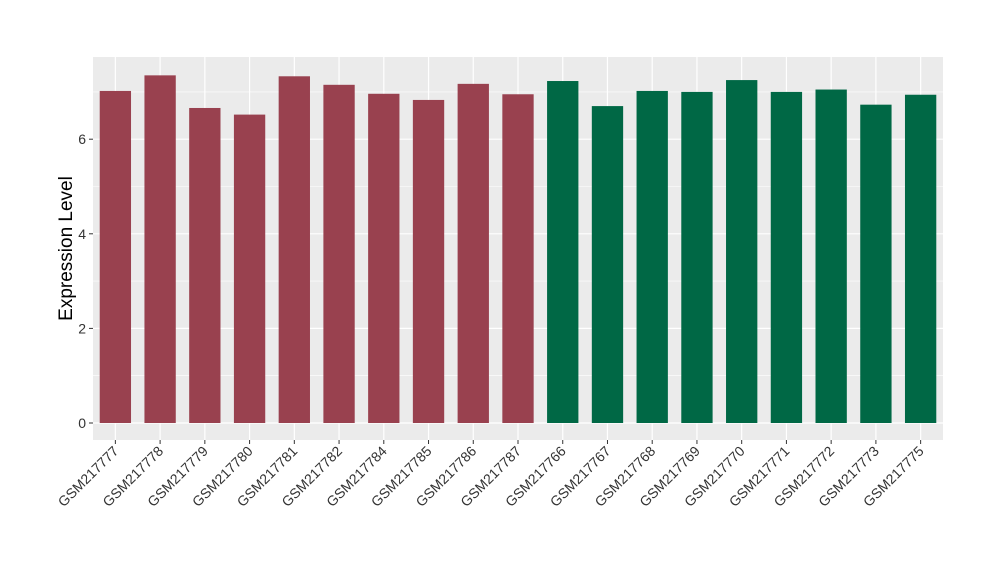 Image resolution: width=1000 pixels, height=580 pixels. I want to click on bar-GSM217768, so click(652, 256).